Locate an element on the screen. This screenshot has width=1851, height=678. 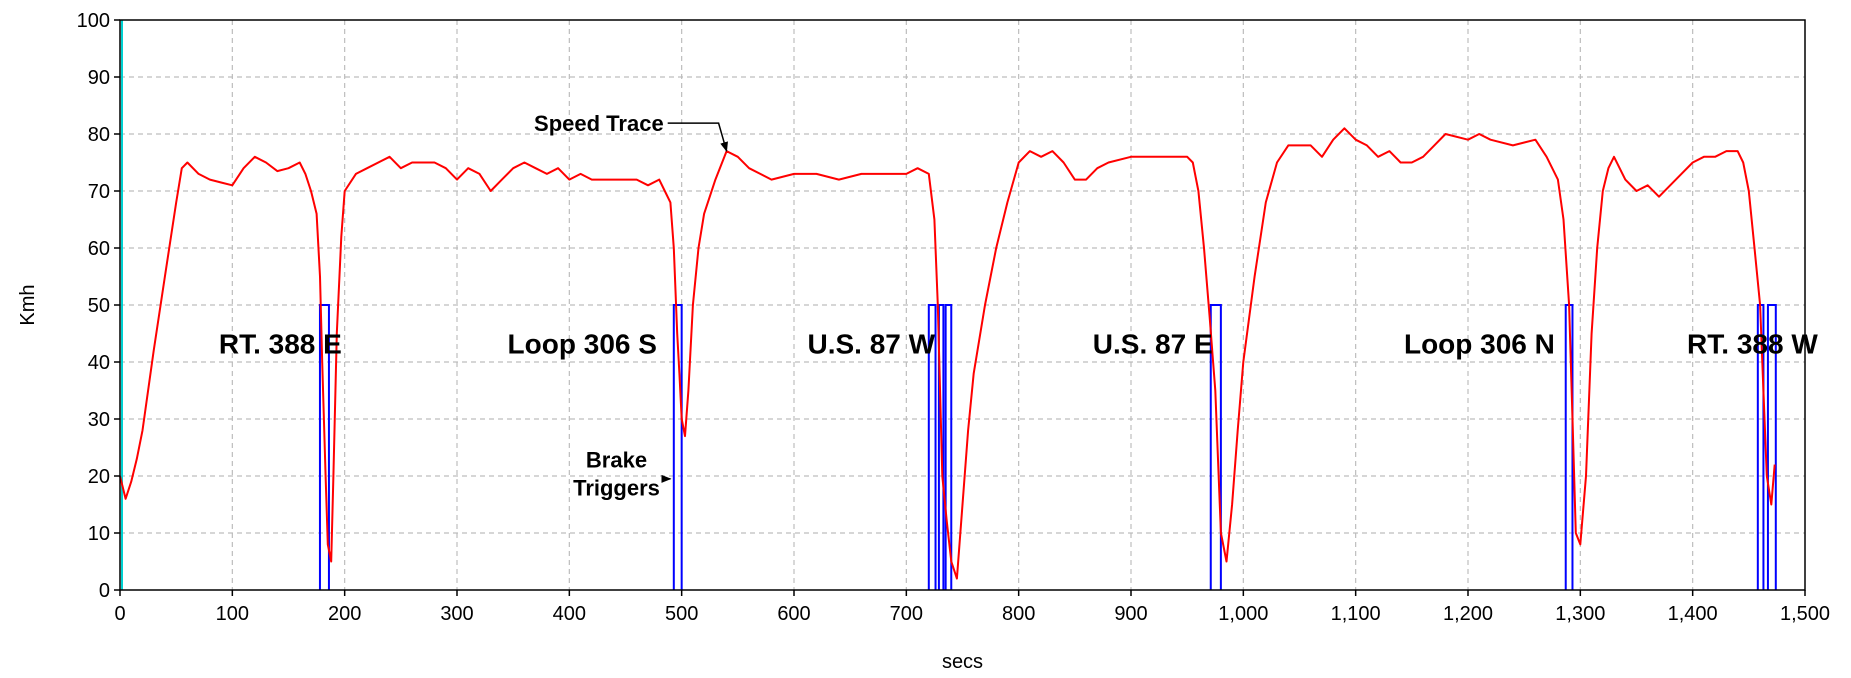
y-tick-label: 80 is located at coordinates (99, 135).